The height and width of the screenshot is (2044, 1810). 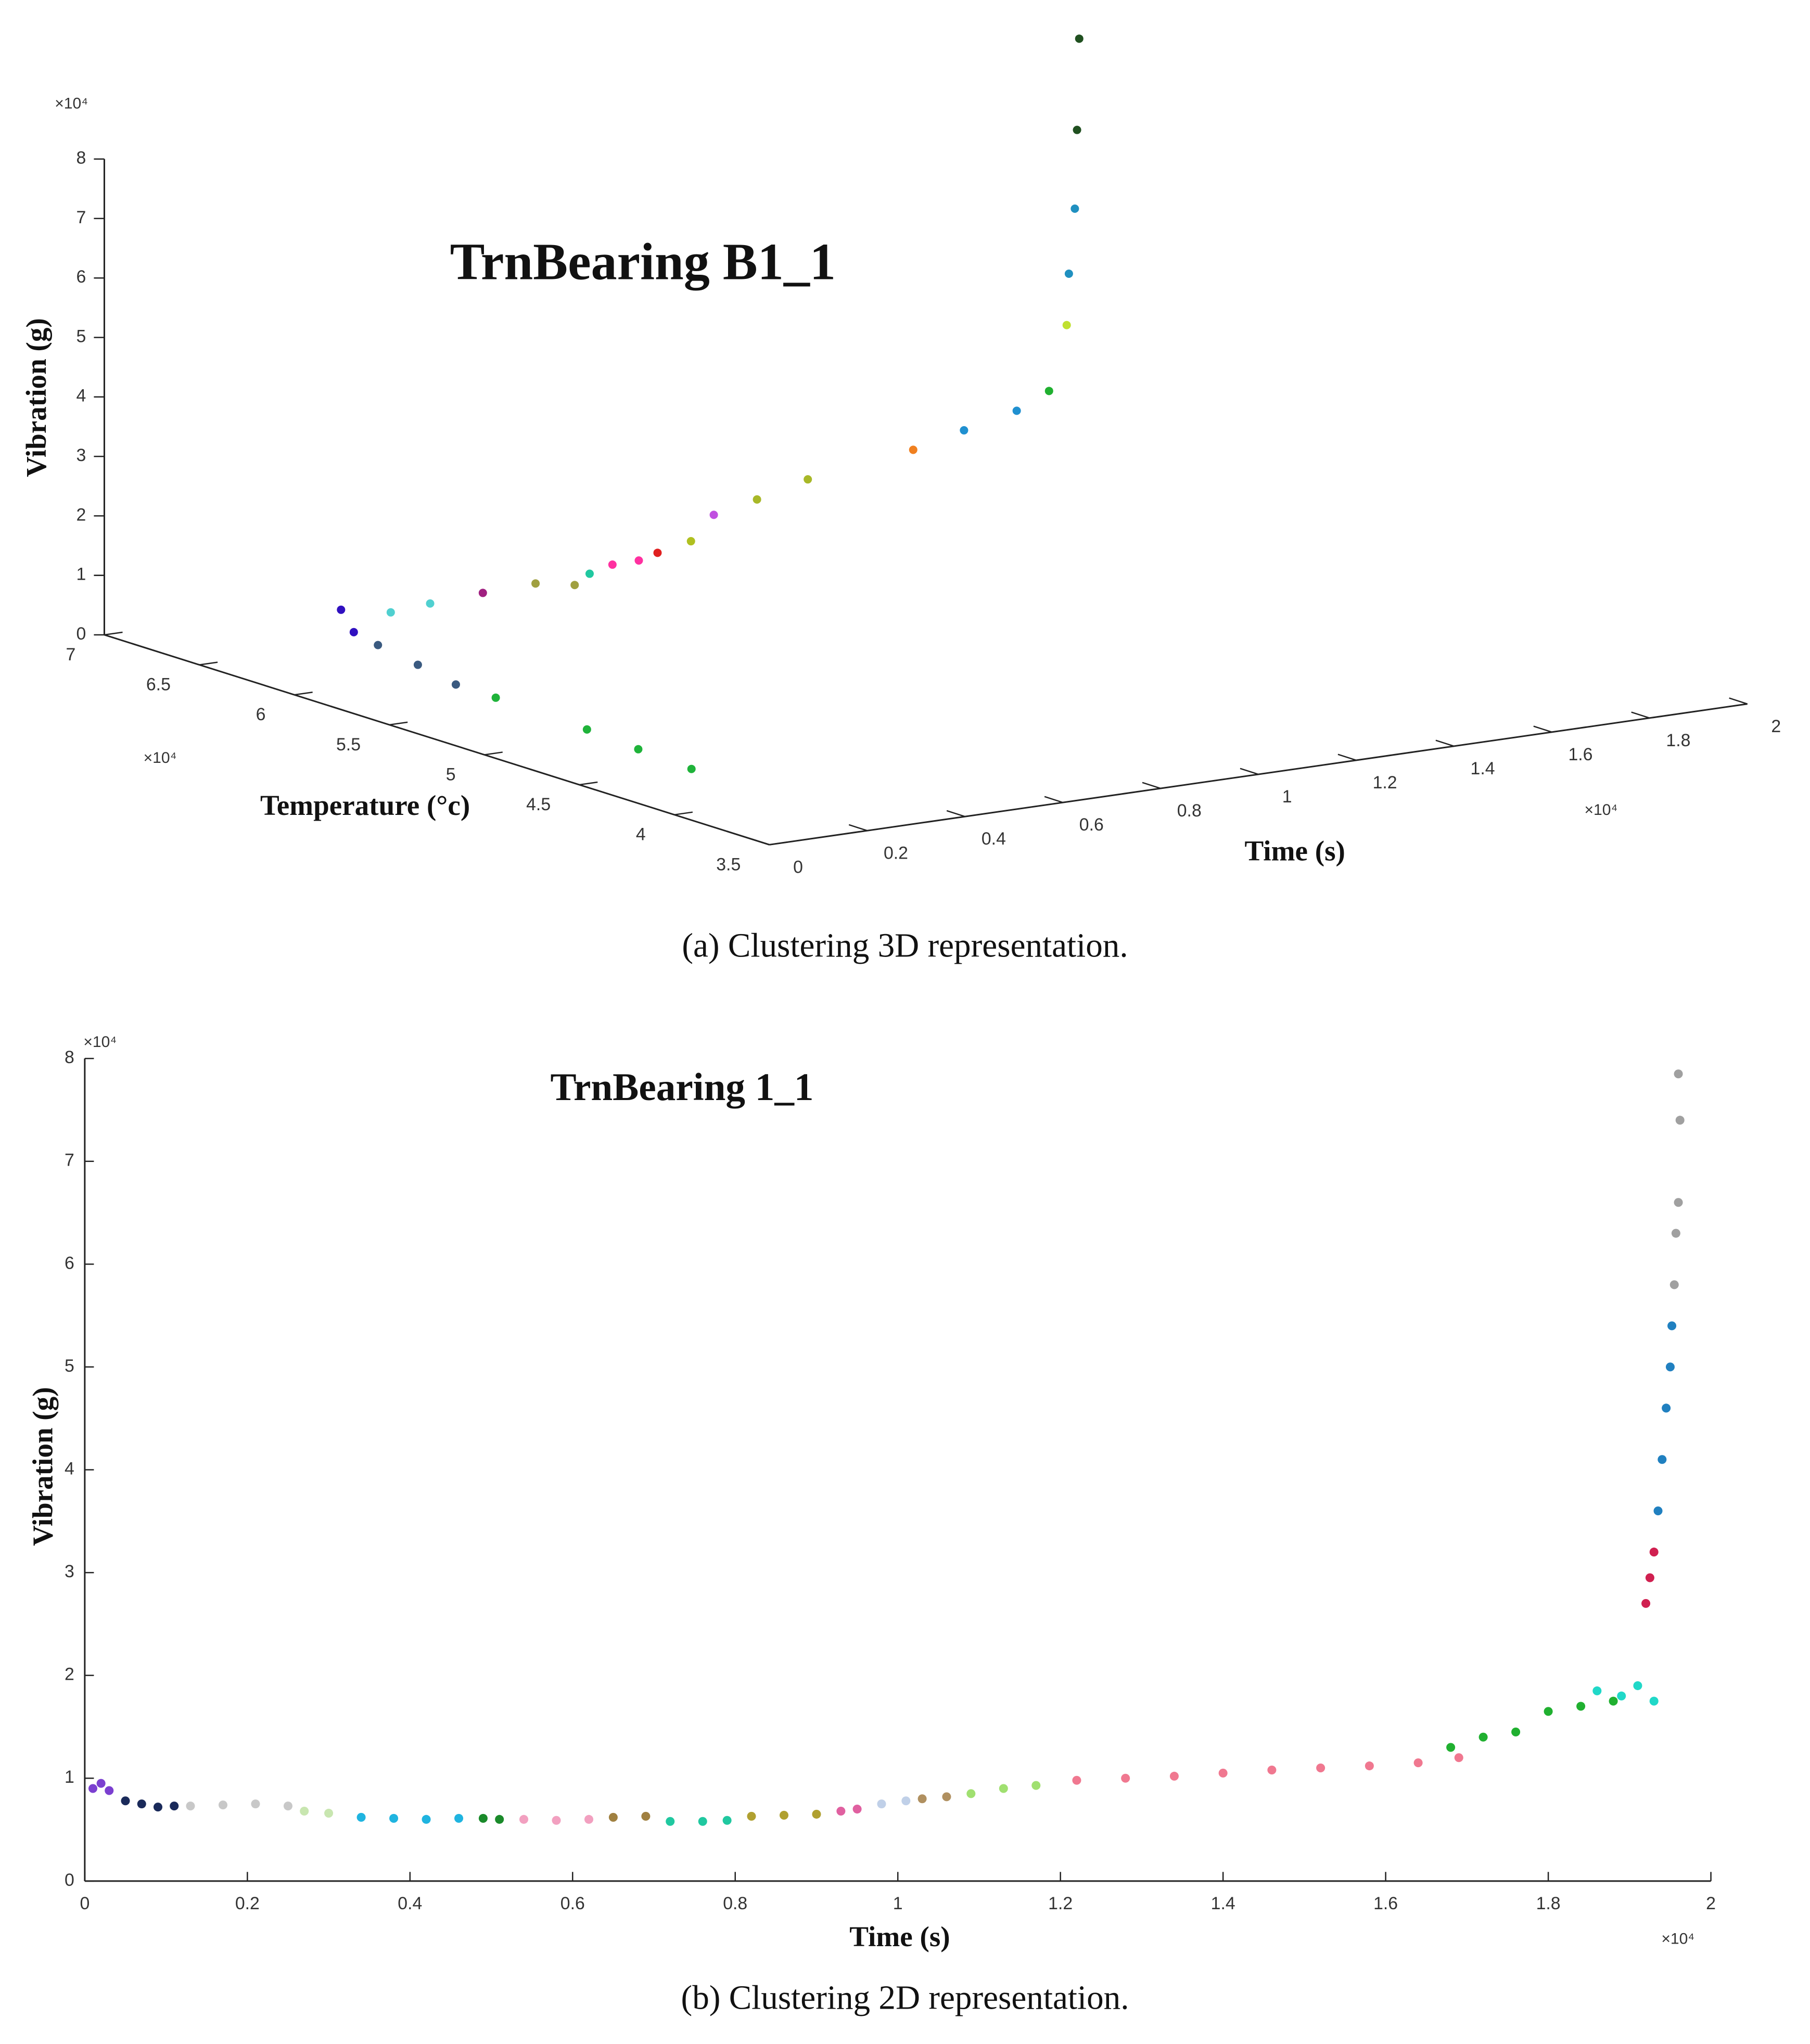 What do you see at coordinates (728, 864) in the screenshot?
I see `y-tick-label: 3.5` at bounding box center [728, 864].